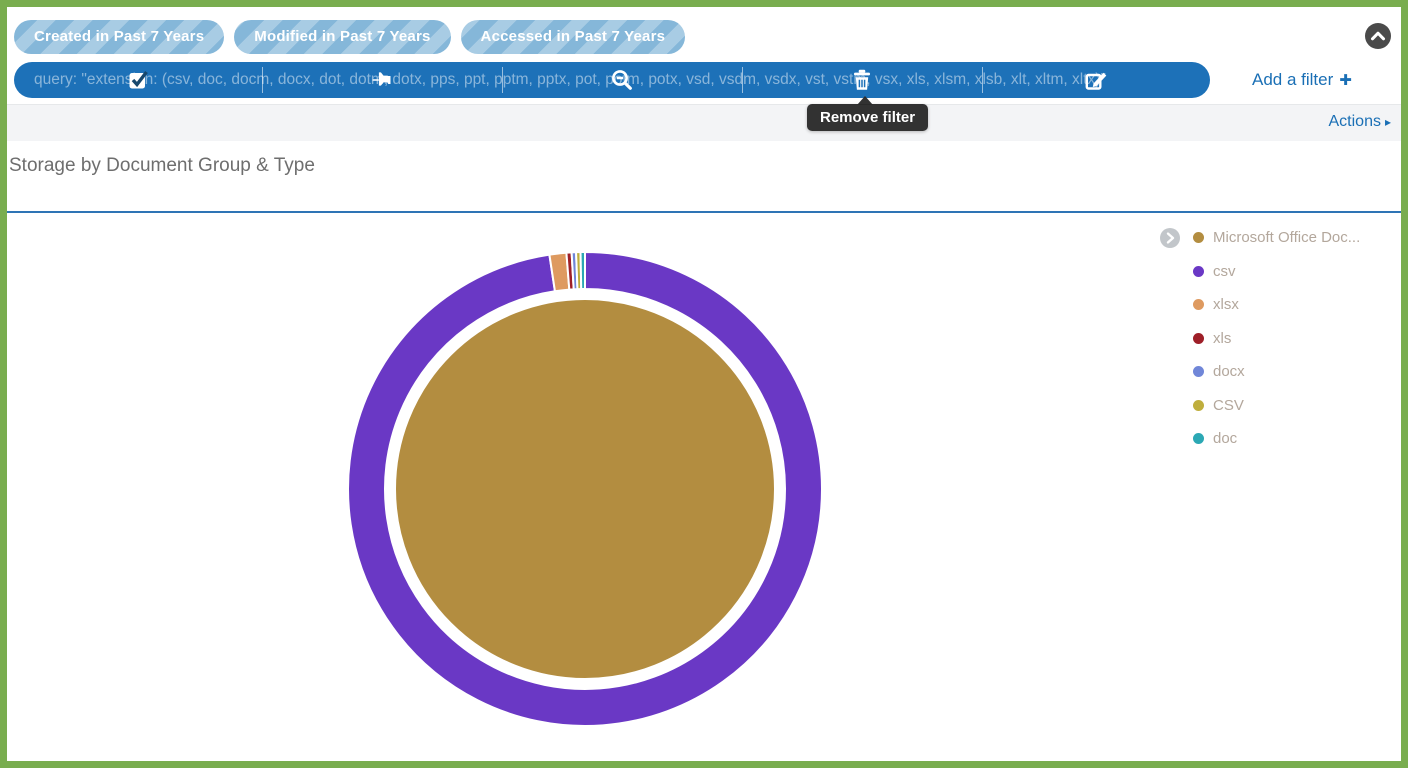 This screenshot has height=768, width=1408. I want to click on trash-icon, so click(862, 80).